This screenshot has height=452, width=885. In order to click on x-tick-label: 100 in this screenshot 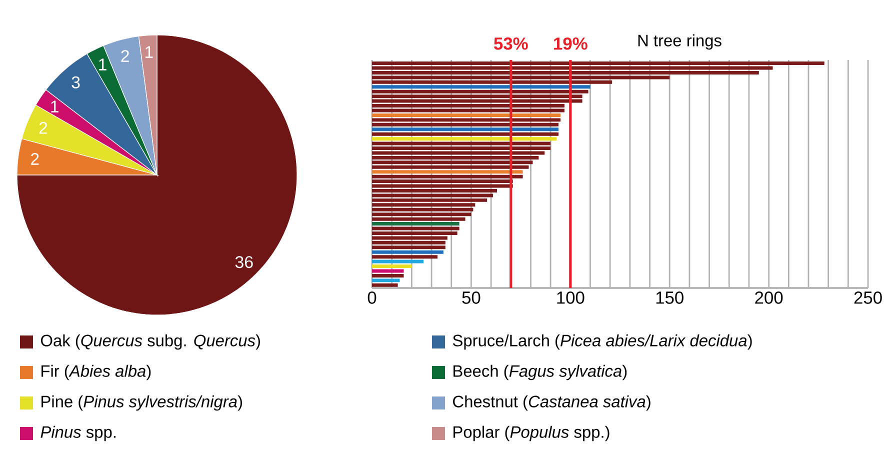, I will do `click(570, 298)`.